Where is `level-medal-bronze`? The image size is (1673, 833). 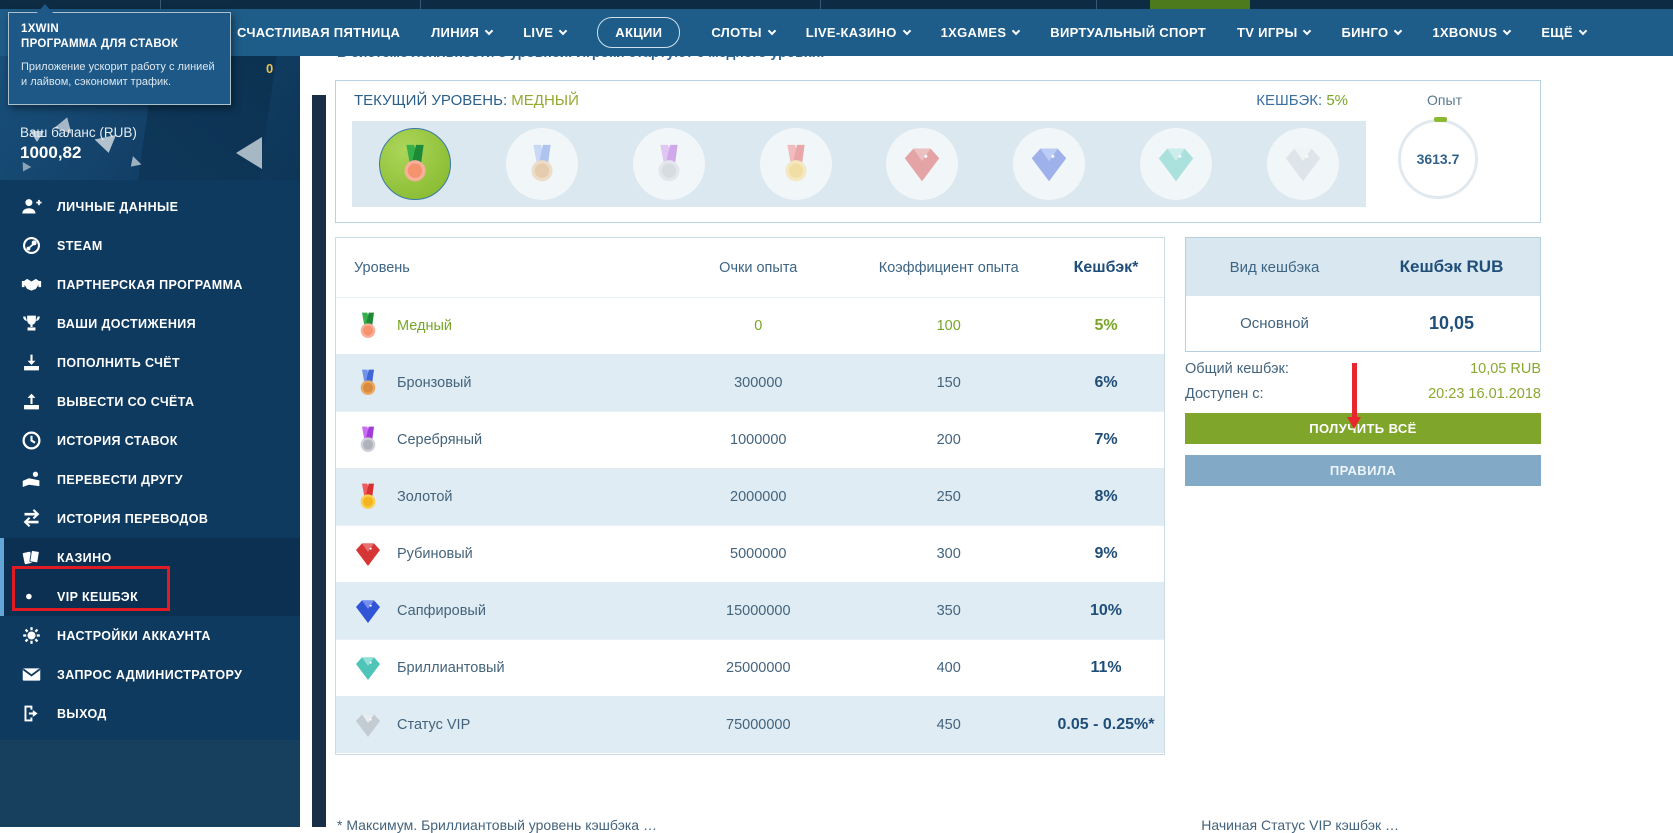
level-medal-bronze is located at coordinates (542, 164).